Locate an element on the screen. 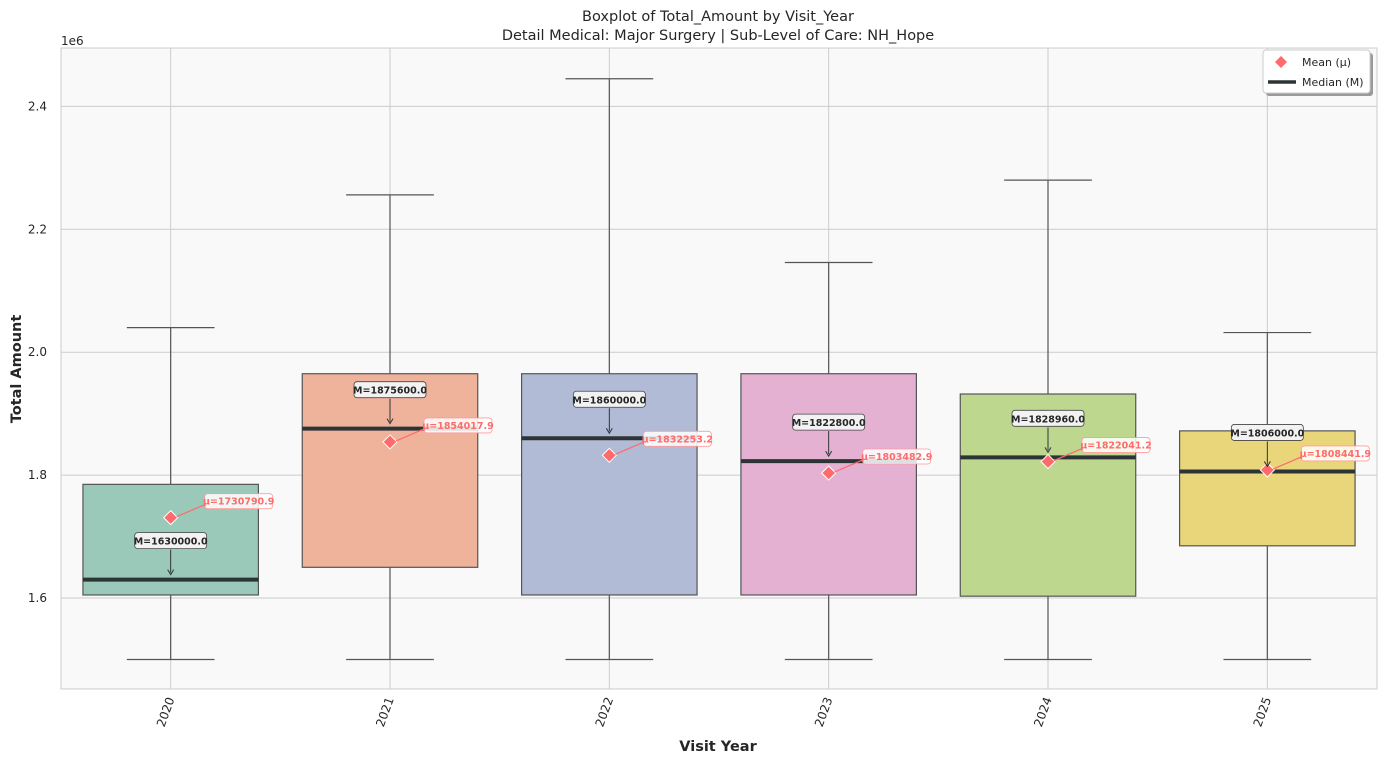  x-tick-label: 2024 is located at coordinates (1043, 711).